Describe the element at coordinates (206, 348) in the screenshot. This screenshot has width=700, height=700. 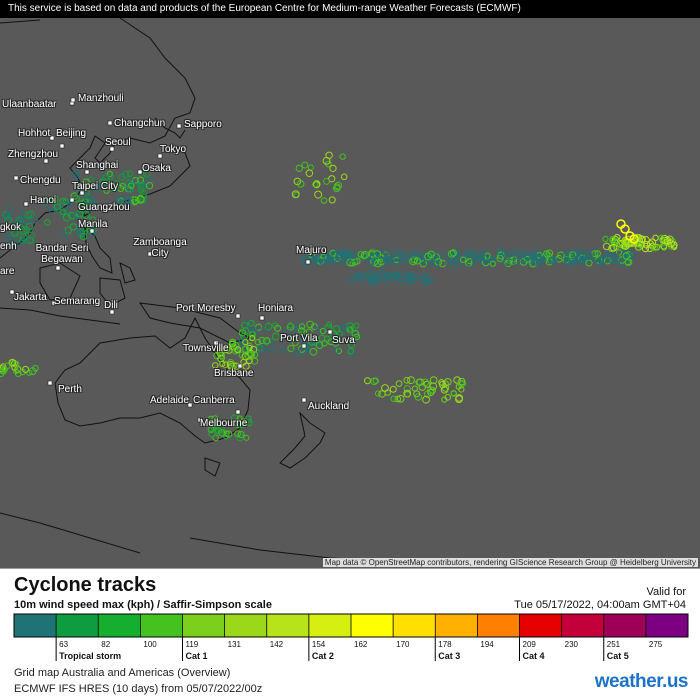
I see `city-label: Townsville` at that location.